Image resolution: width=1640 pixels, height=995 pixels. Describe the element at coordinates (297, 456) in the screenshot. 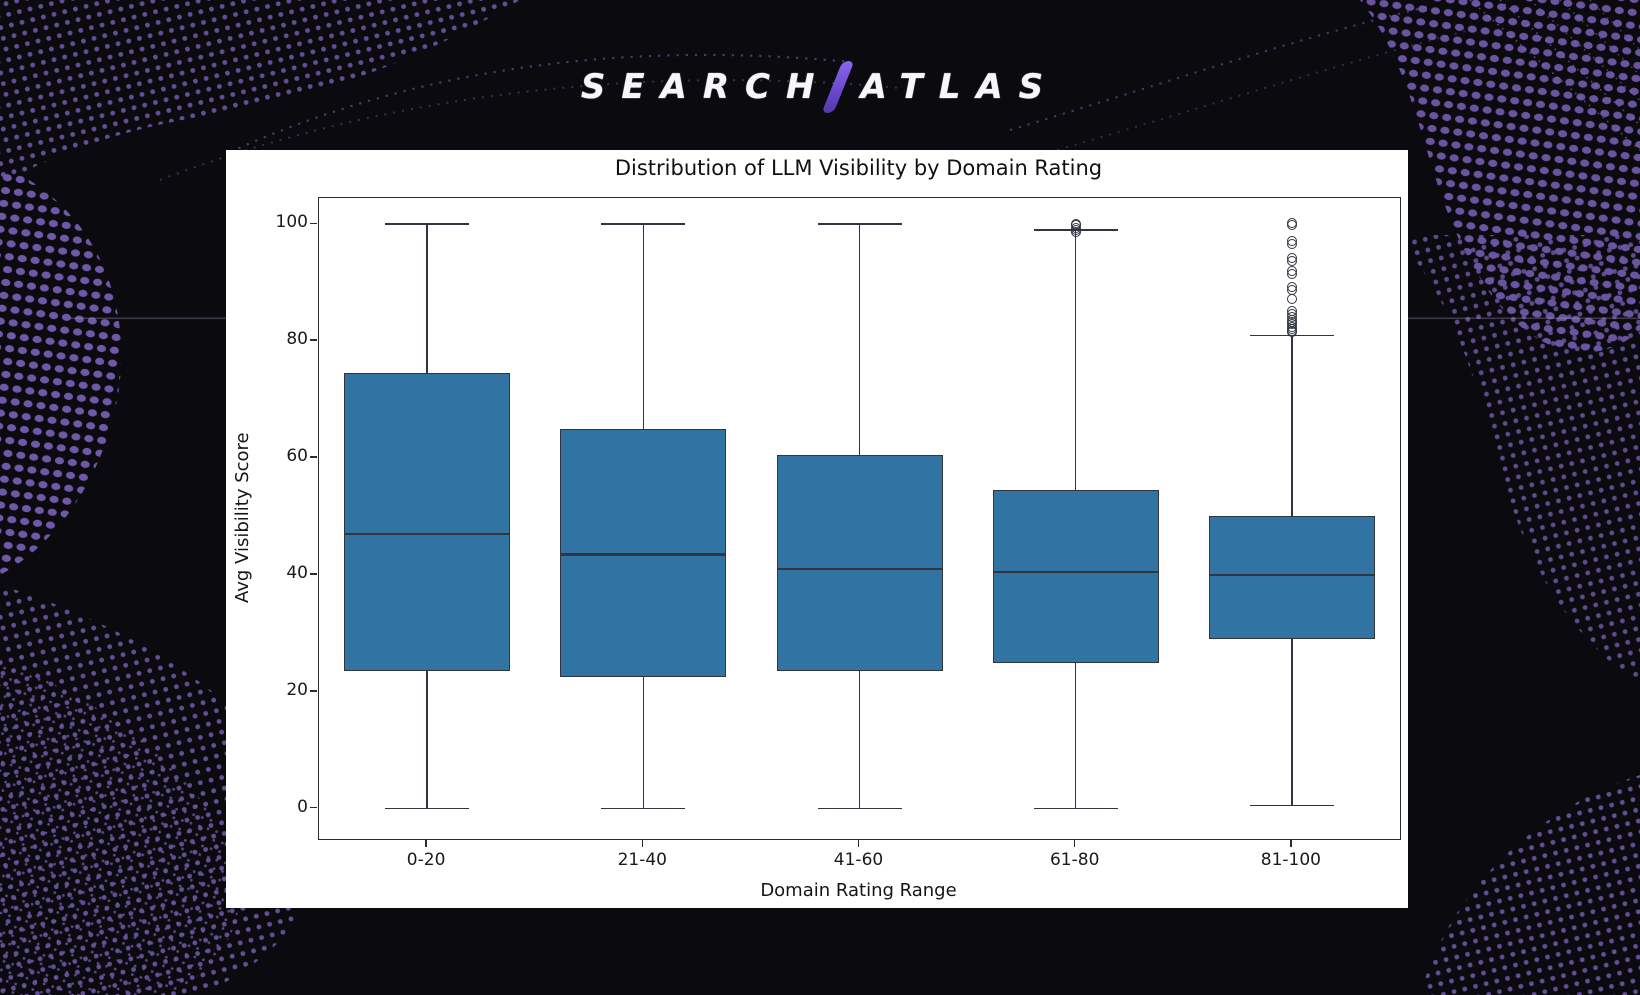

I see `y-tick-label: 60` at that location.